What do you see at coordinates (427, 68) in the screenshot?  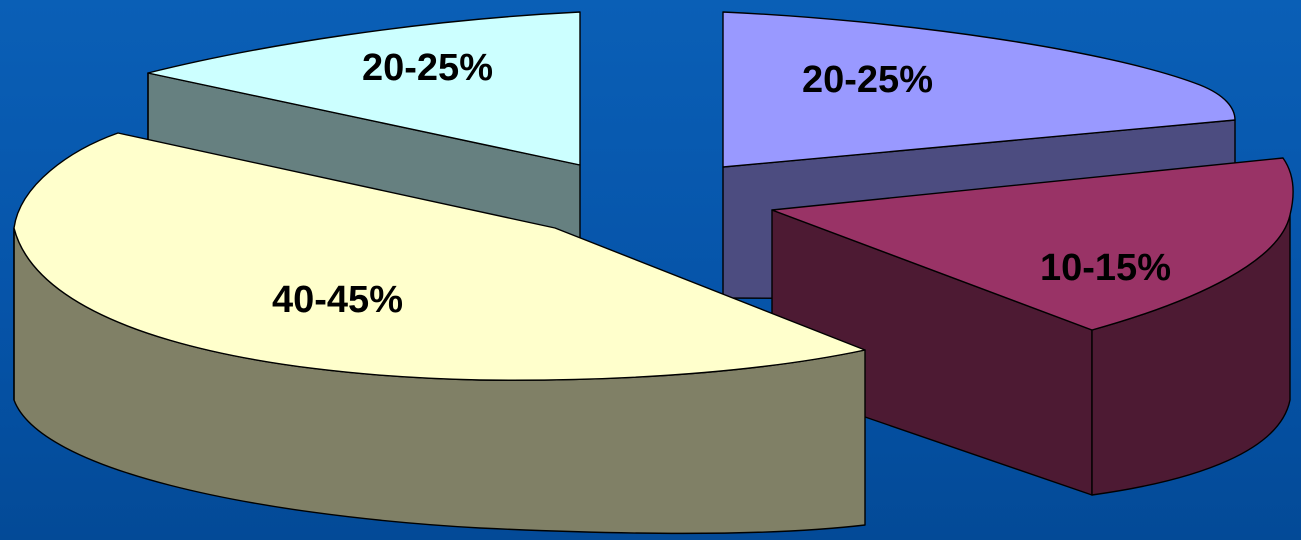 I see `slice-label-cyan: 20-25%` at bounding box center [427, 68].